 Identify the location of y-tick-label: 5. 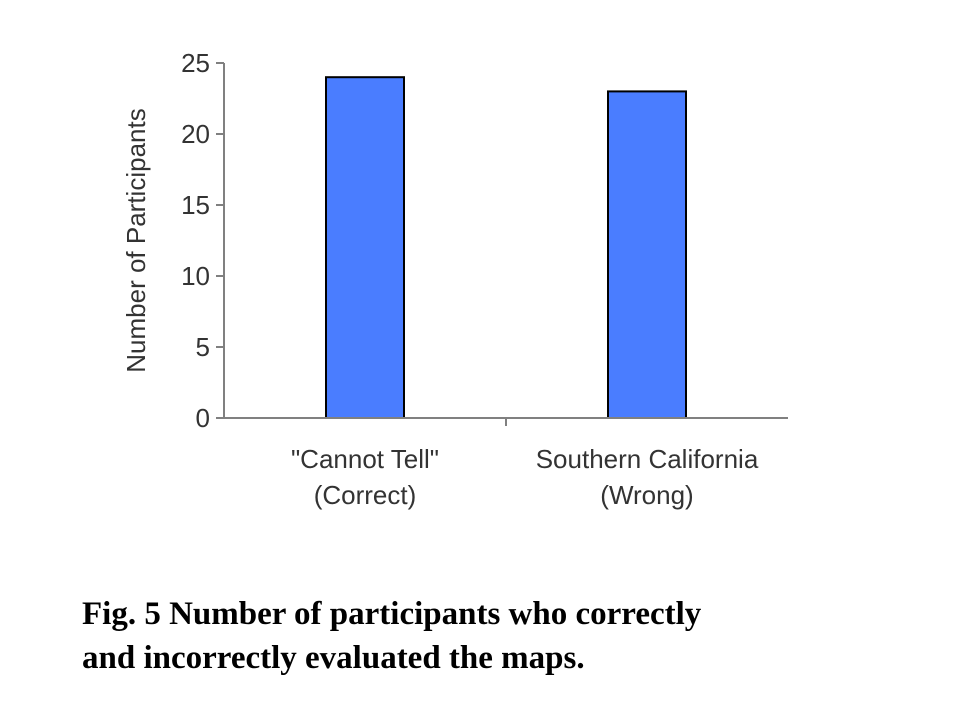
(203, 347).